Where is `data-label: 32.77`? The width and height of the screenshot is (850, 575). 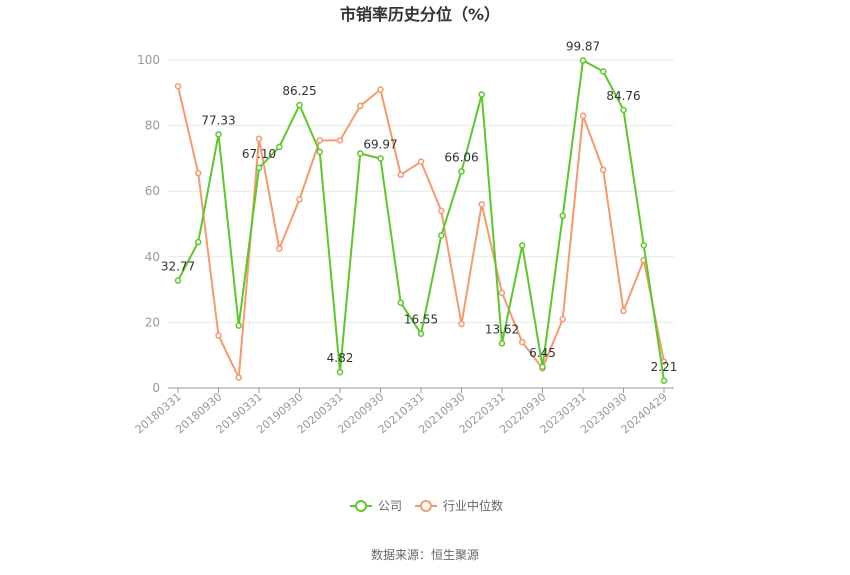 data-label: 32.77 is located at coordinates (178, 267).